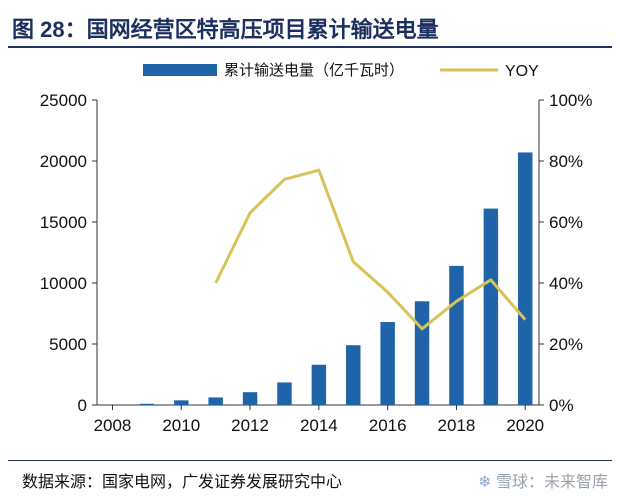 The height and width of the screenshot is (500, 620). What do you see at coordinates (215, 401) in the screenshot?
I see `bar-2011` at bounding box center [215, 401].